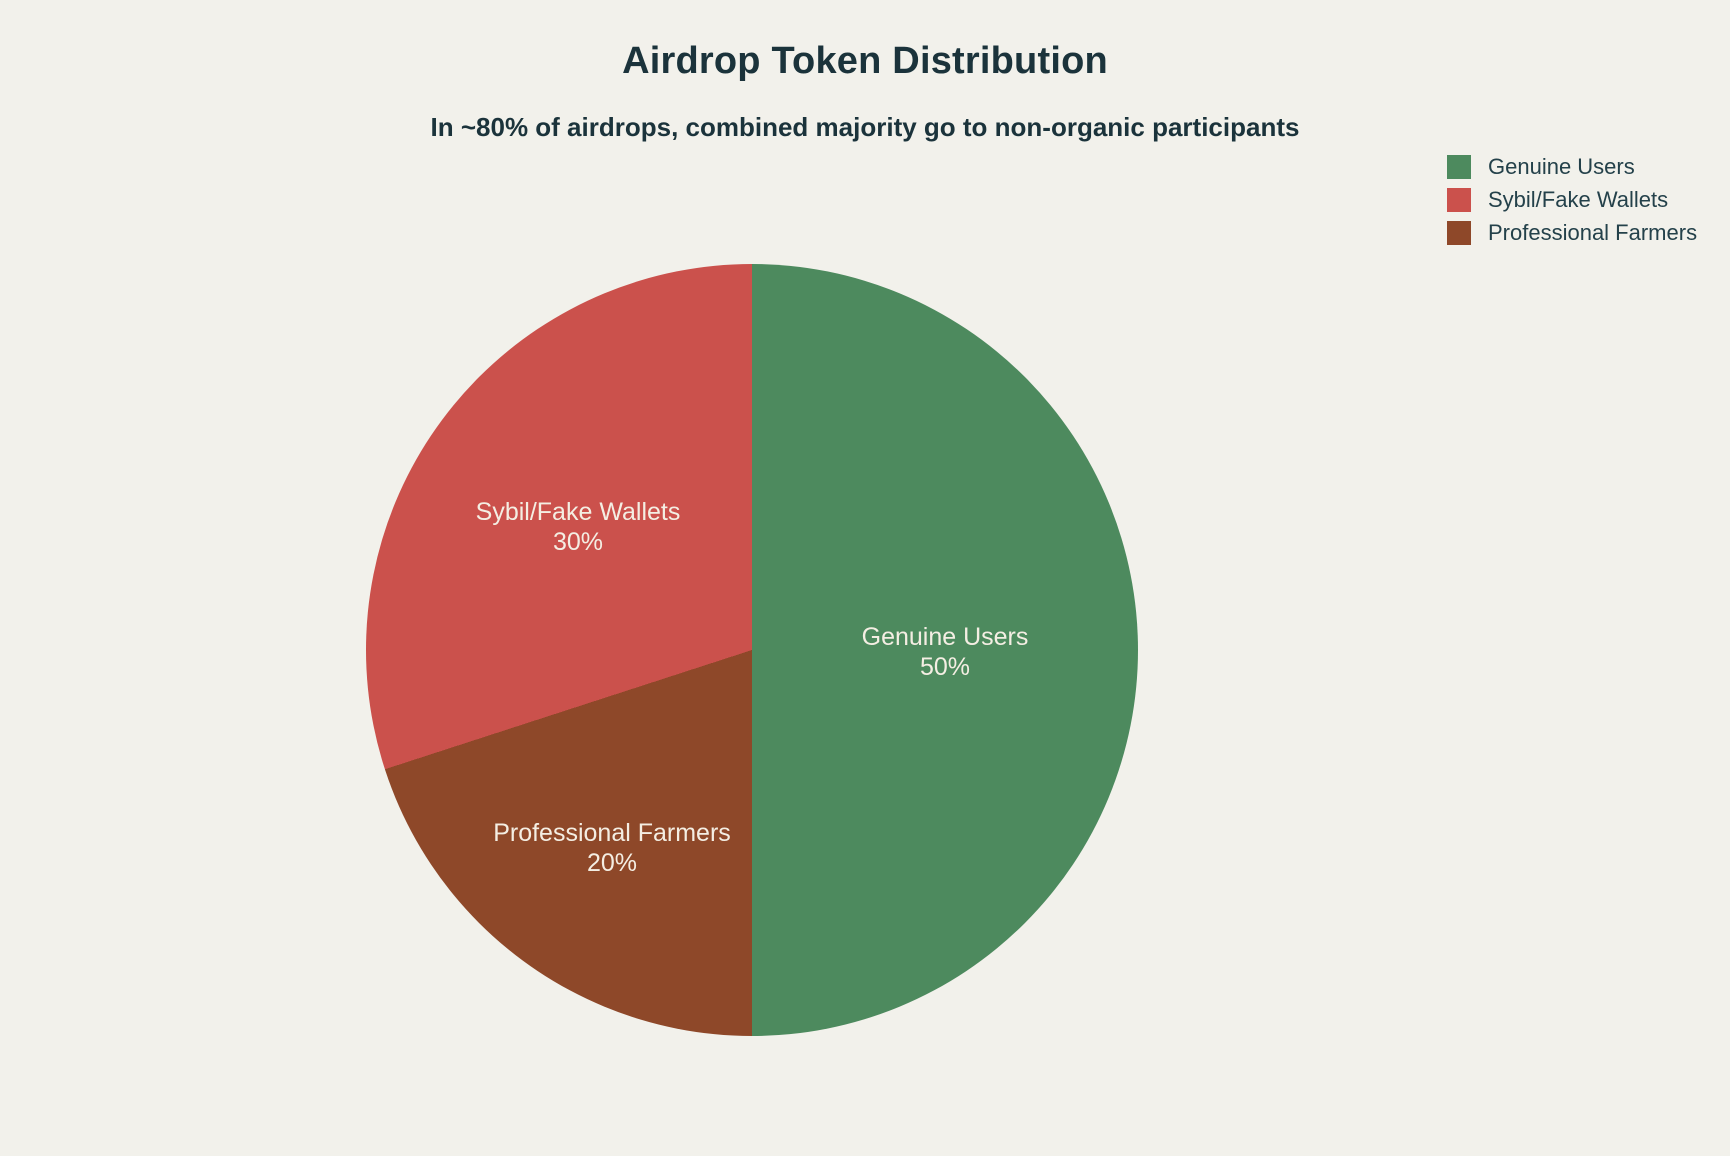 The width and height of the screenshot is (1730, 1156). What do you see at coordinates (1578, 199) in the screenshot?
I see `legend-label-sybil-fake-wallets: Sybil/Fake Wallets` at bounding box center [1578, 199].